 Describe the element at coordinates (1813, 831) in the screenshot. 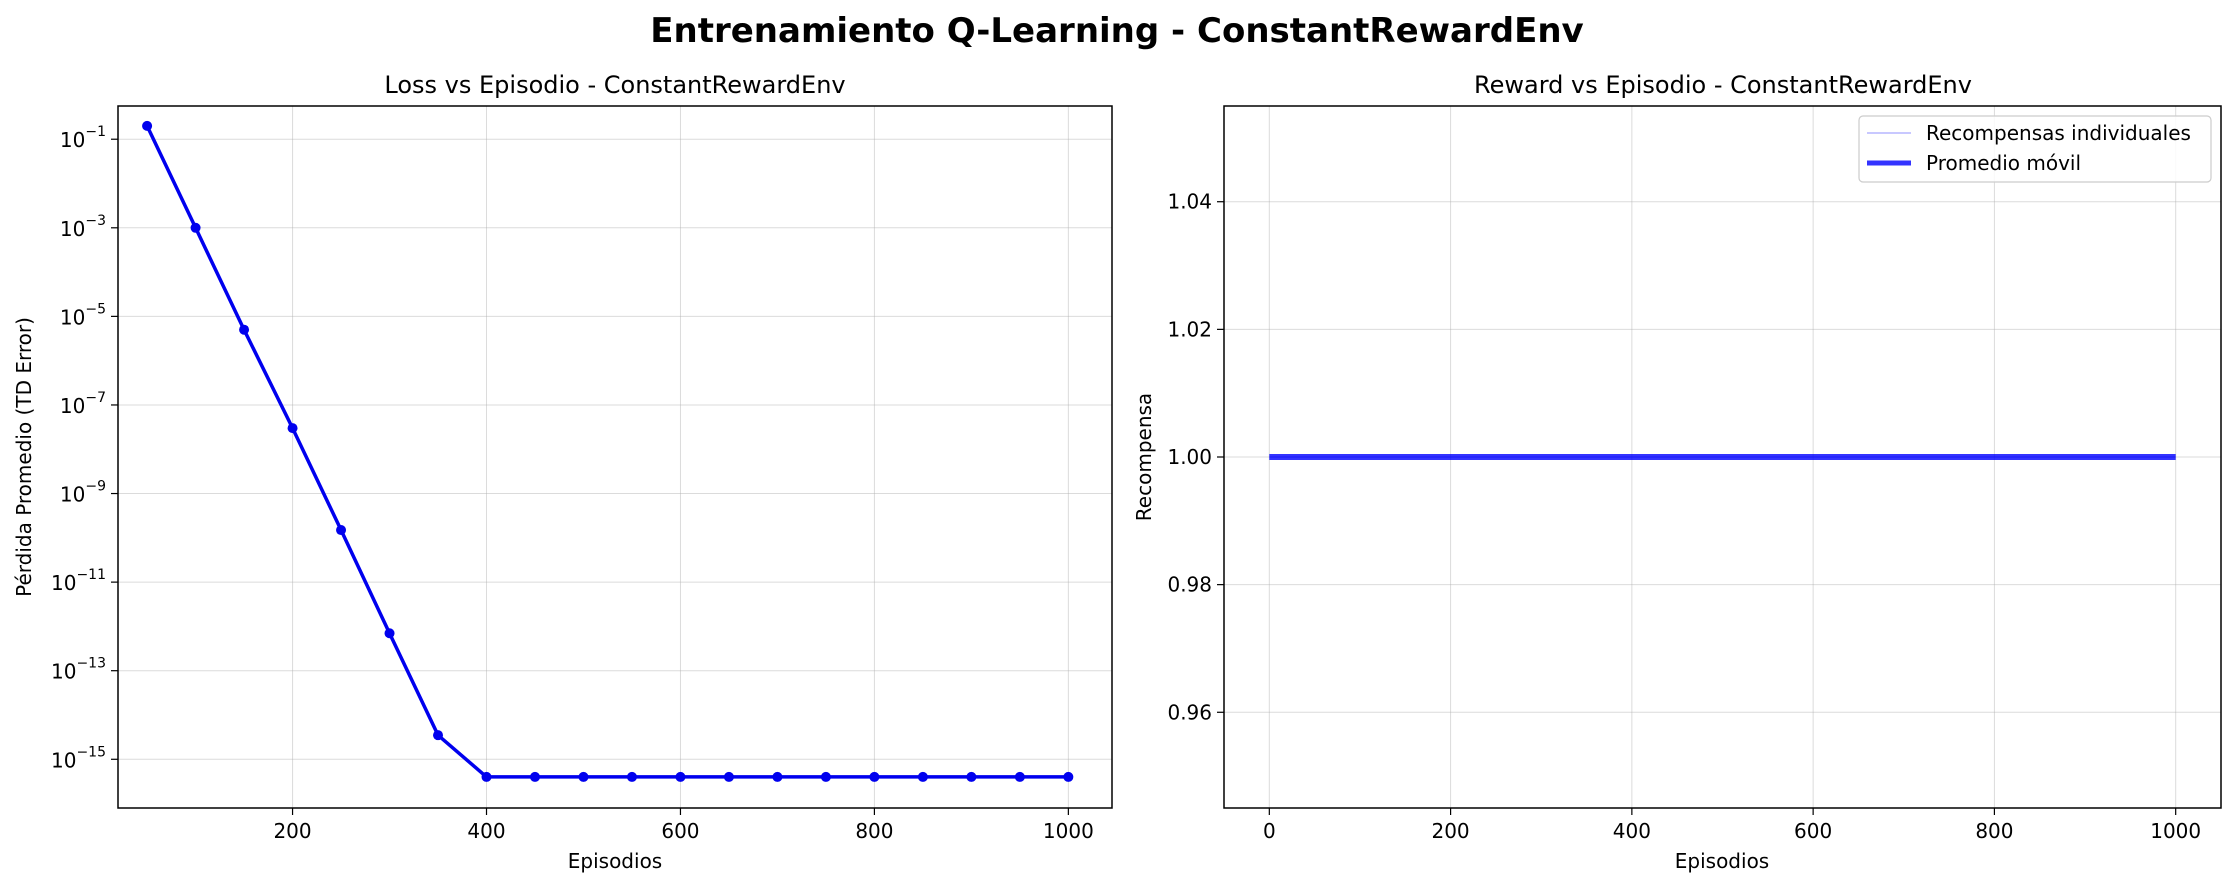

I see `reward-x-tick-label: 600` at that location.